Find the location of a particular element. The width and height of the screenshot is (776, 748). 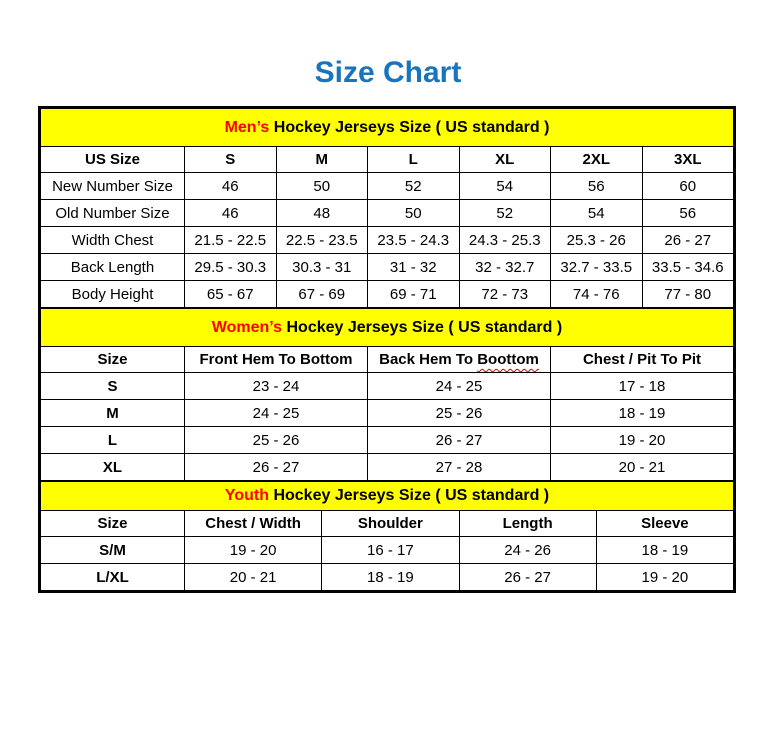

mens-header-cell: US Size is located at coordinates (112, 159).